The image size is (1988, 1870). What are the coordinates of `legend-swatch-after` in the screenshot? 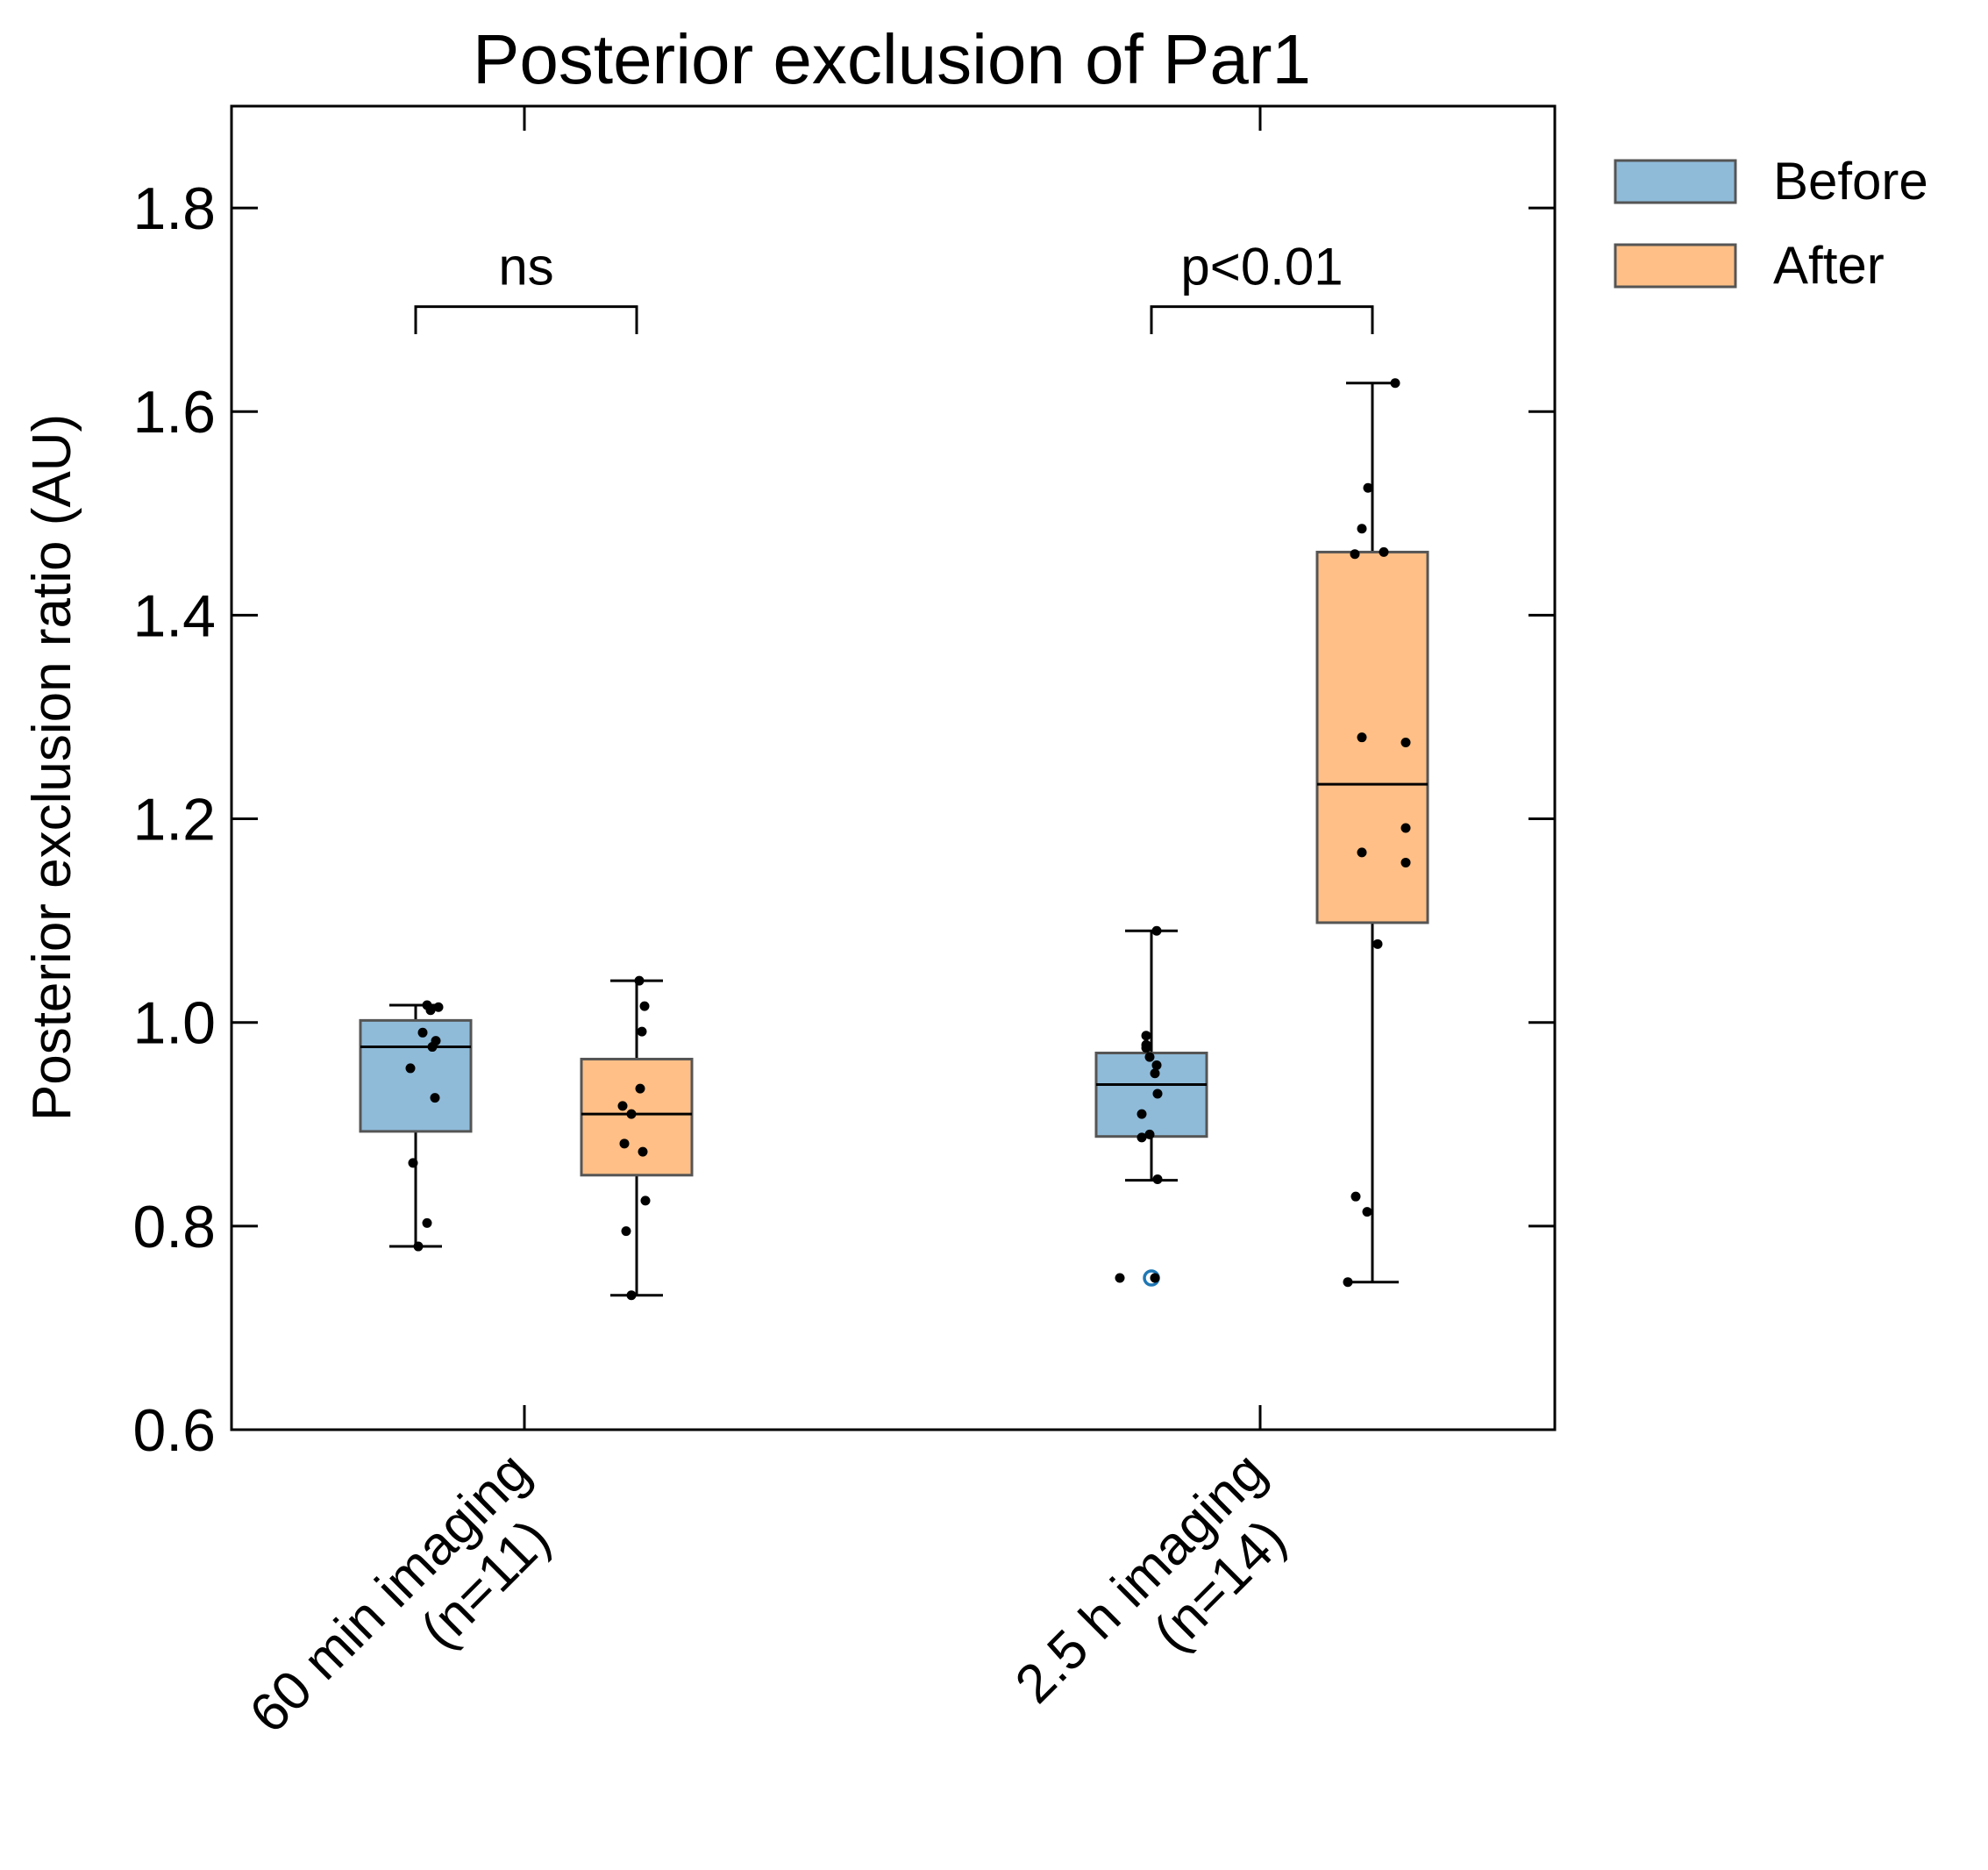 It's located at (1675, 266).